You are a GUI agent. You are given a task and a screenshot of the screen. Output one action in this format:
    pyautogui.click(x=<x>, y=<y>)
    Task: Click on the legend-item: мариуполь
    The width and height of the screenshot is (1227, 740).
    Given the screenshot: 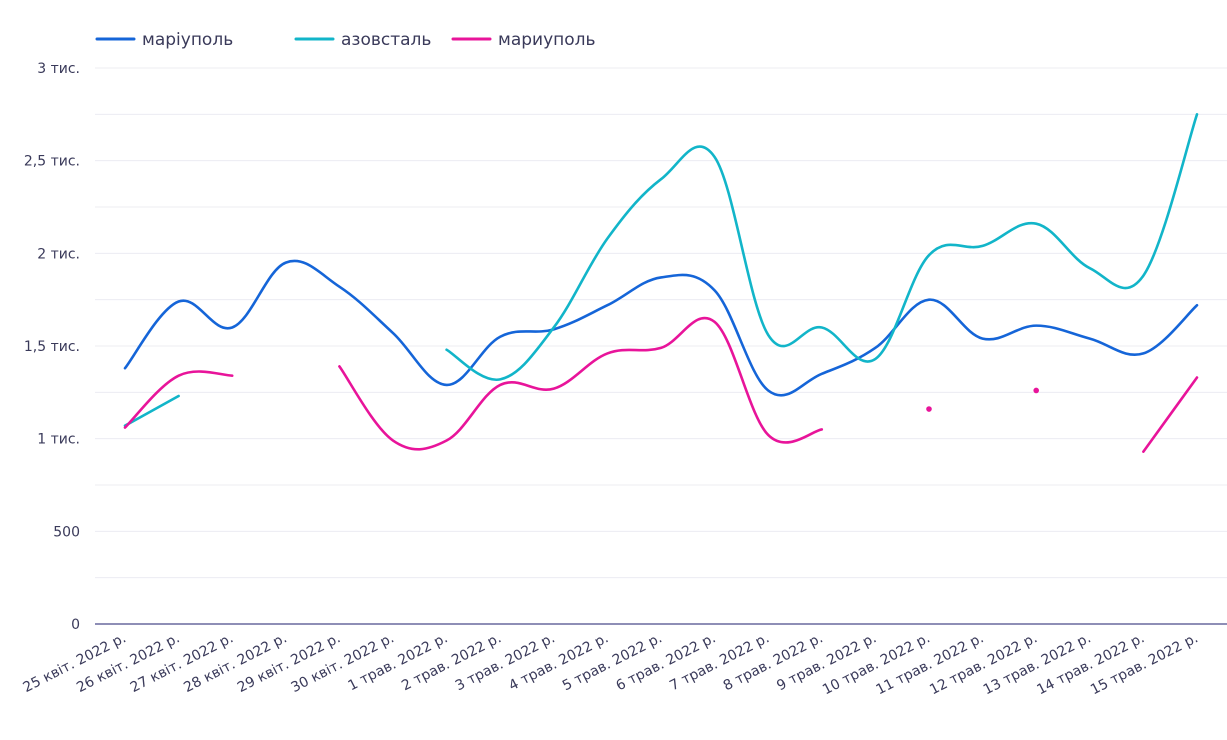 What is the action you would take?
    pyautogui.click(x=523, y=40)
    